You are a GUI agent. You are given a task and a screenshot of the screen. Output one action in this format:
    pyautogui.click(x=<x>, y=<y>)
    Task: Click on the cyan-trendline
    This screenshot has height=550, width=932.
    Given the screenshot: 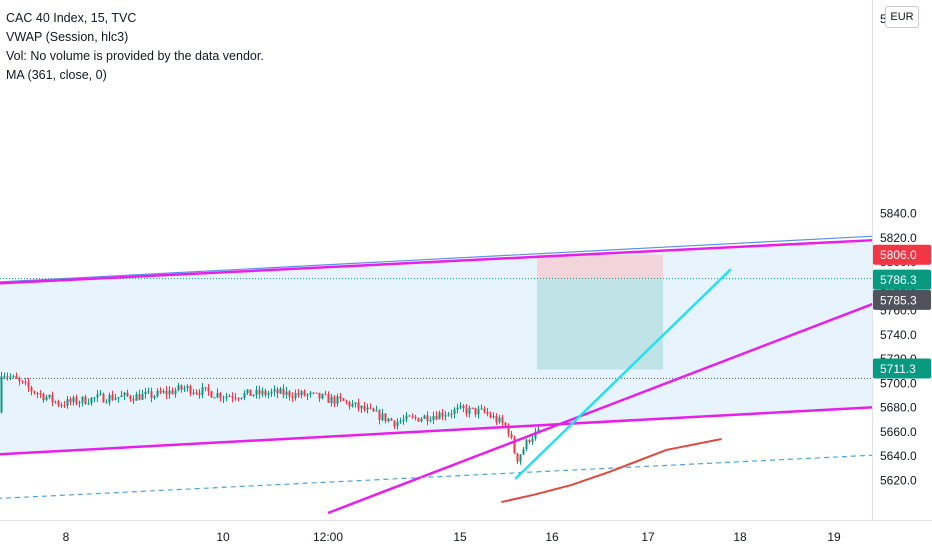 What is the action you would take?
    pyautogui.click(x=623, y=374)
    